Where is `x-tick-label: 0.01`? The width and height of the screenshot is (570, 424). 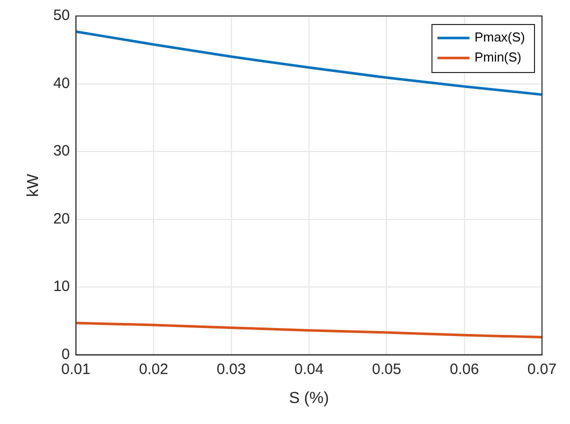 x-tick-label: 0.01 is located at coordinates (75, 369).